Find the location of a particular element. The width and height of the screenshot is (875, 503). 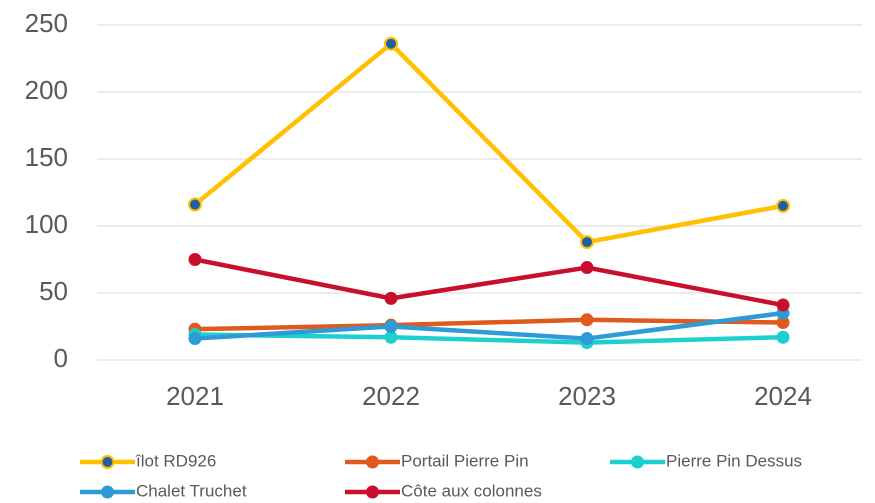

y-tick-label: 0 is located at coordinates (61, 358).